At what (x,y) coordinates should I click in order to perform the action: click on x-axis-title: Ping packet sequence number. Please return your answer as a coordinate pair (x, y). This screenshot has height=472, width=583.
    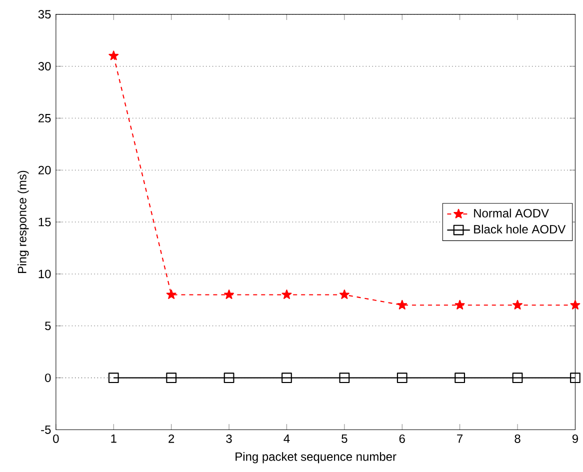
    Looking at the image, I should click on (316, 458).